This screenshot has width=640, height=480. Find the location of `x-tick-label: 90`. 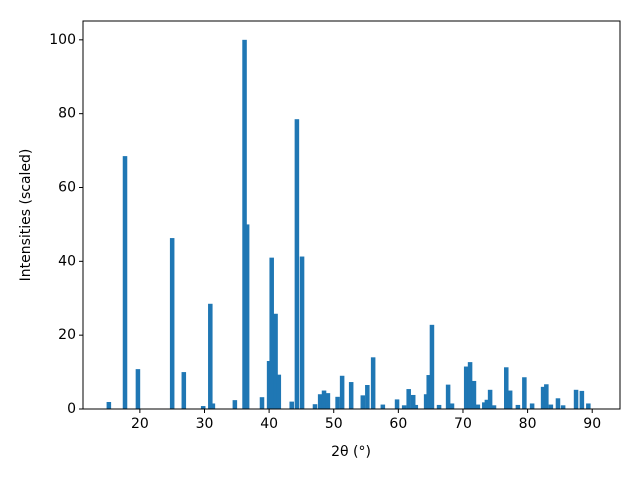

x-tick-label: 90 is located at coordinates (592, 424).